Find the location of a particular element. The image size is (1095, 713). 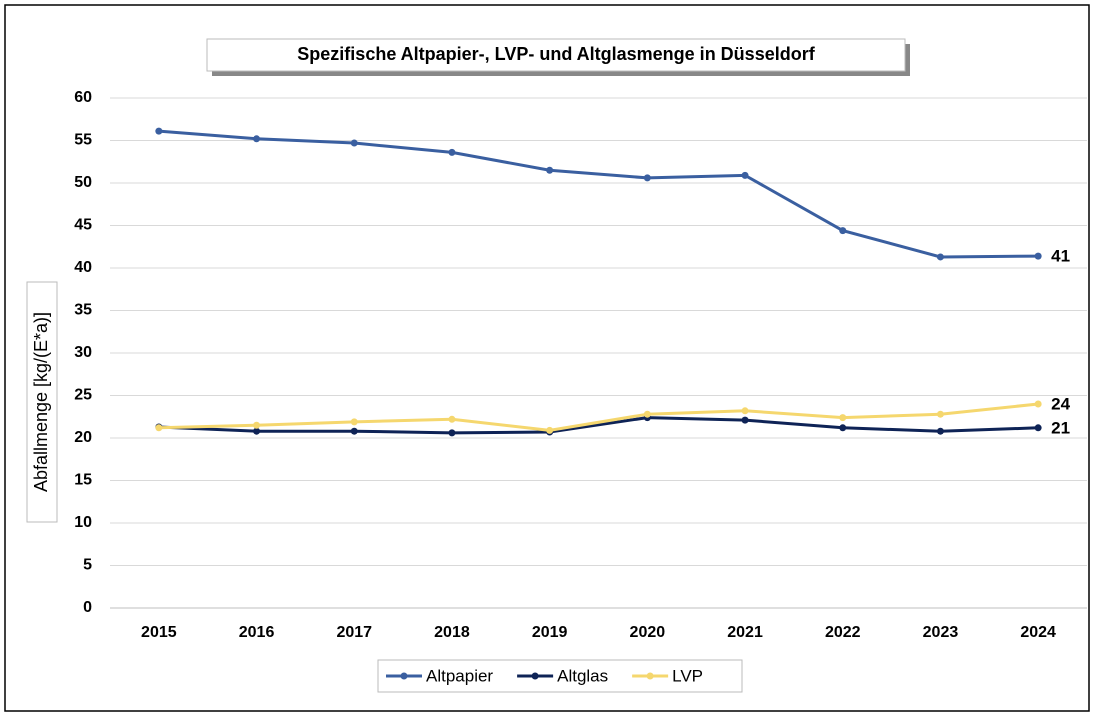

title-box is located at coordinates (556, 55).